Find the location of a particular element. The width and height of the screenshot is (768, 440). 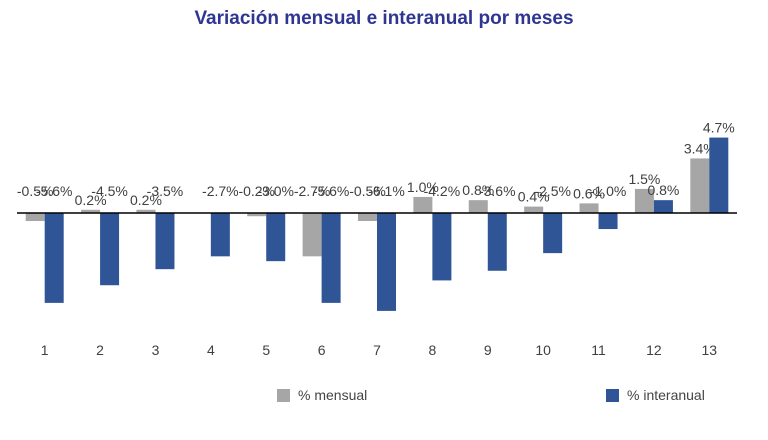

data-label-interanual-13: 4.7% is located at coordinates (719, 128).